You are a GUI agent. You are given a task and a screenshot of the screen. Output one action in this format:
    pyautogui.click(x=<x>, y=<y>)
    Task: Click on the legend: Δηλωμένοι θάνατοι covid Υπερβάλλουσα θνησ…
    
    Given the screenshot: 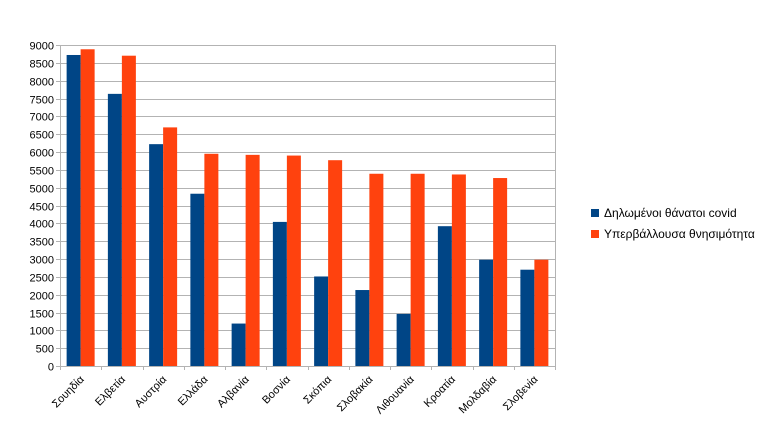 What is the action you would take?
    pyautogui.click(x=673, y=223)
    